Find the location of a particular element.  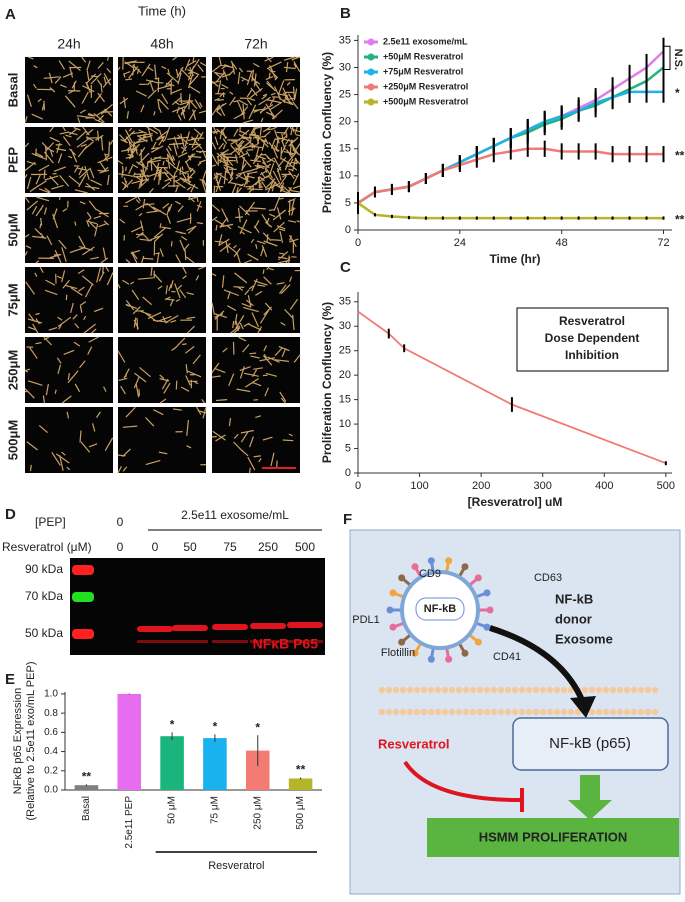

target-label: NF-kB (p65) is located at coordinates (590, 743).